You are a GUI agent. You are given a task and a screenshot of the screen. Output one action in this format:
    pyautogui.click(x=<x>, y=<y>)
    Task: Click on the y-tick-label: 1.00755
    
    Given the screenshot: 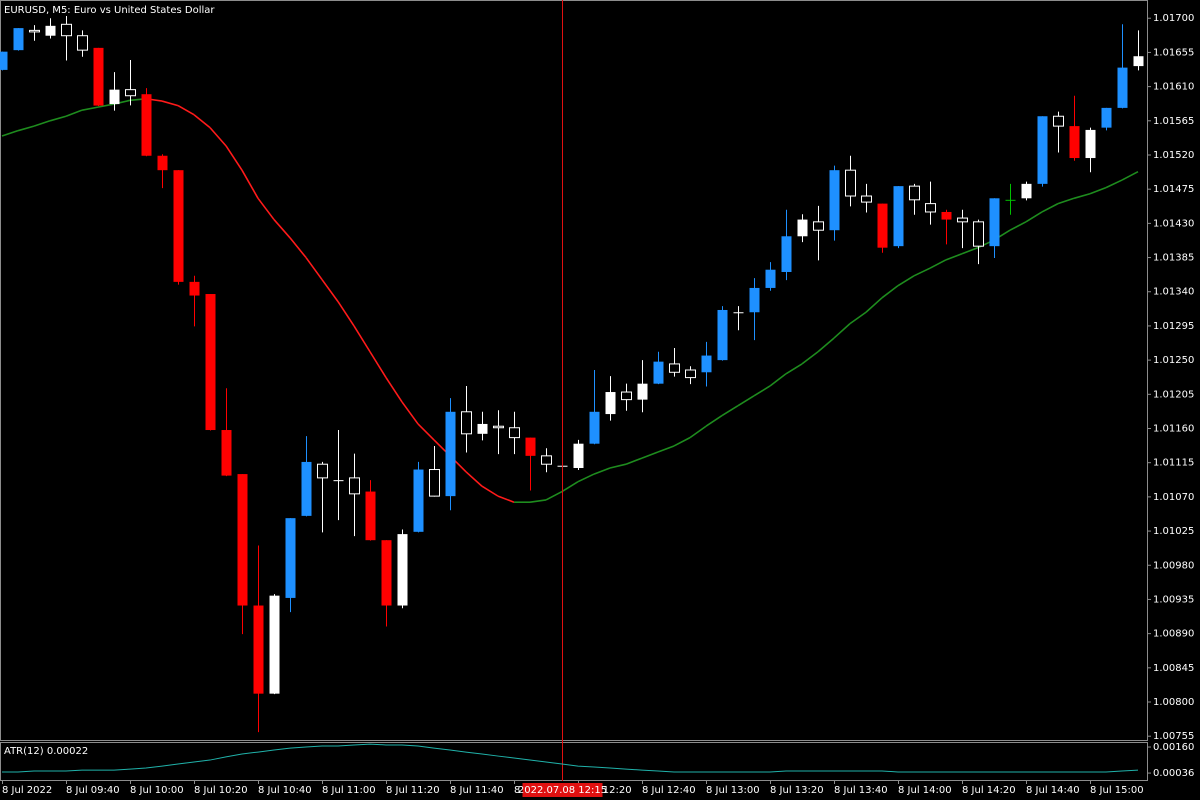 What is the action you would take?
    pyautogui.click(x=1173, y=736)
    